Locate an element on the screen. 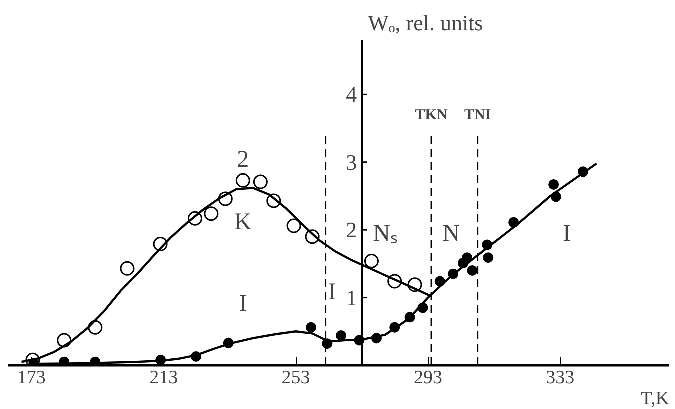  y-axis-title: Wₒ, rel. units is located at coordinates (426, 23).